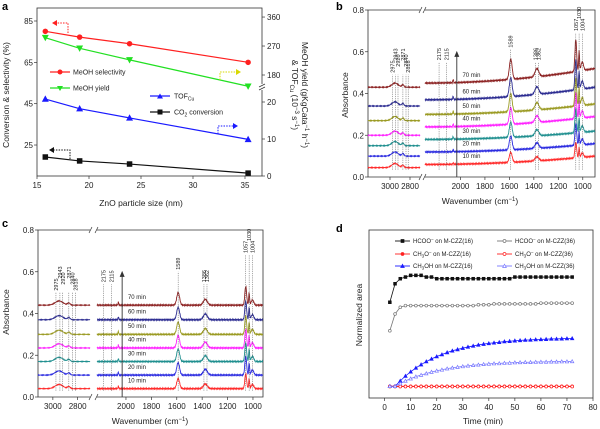 Image resolution: width=600 pixels, height=429 pixels. What do you see at coordinates (580, 13) in the screenshot?
I see `peak-label: 1030` at bounding box center [580, 13].